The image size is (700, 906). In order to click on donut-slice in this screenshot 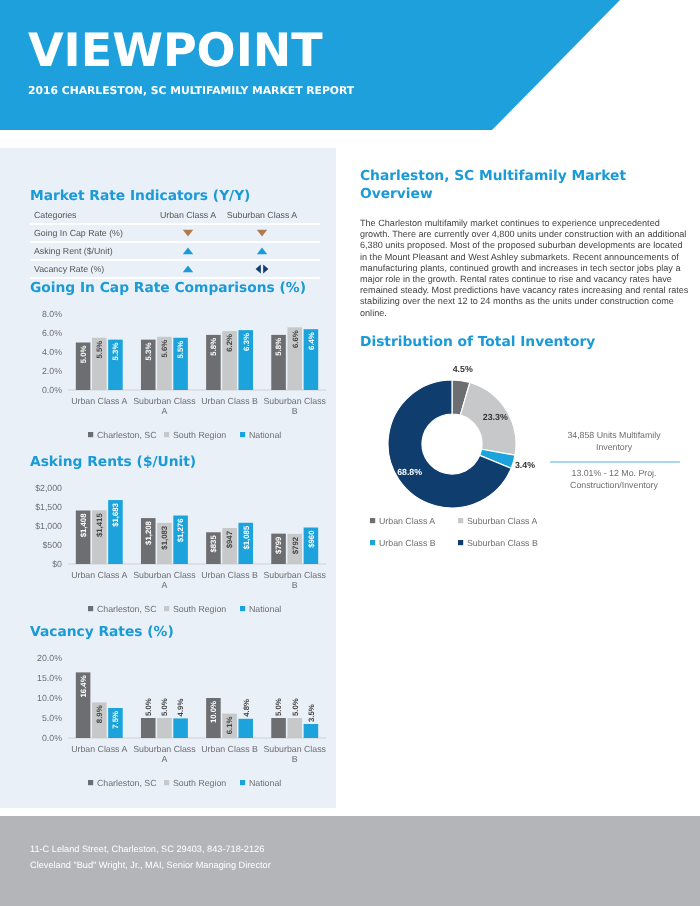, I will do `click(449, 444)`.